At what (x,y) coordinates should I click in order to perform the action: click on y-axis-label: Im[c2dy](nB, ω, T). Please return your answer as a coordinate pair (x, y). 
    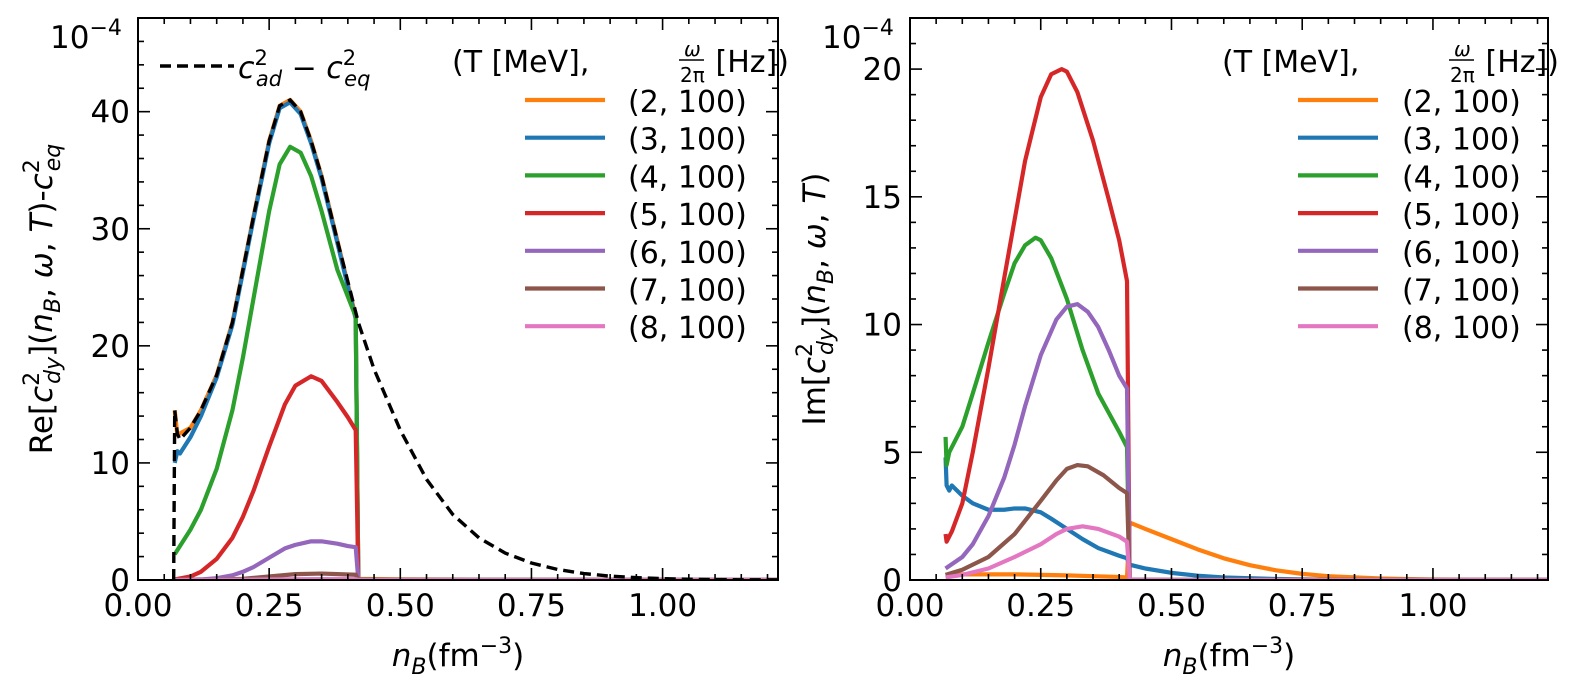
    Looking at the image, I should click on (816, 299).